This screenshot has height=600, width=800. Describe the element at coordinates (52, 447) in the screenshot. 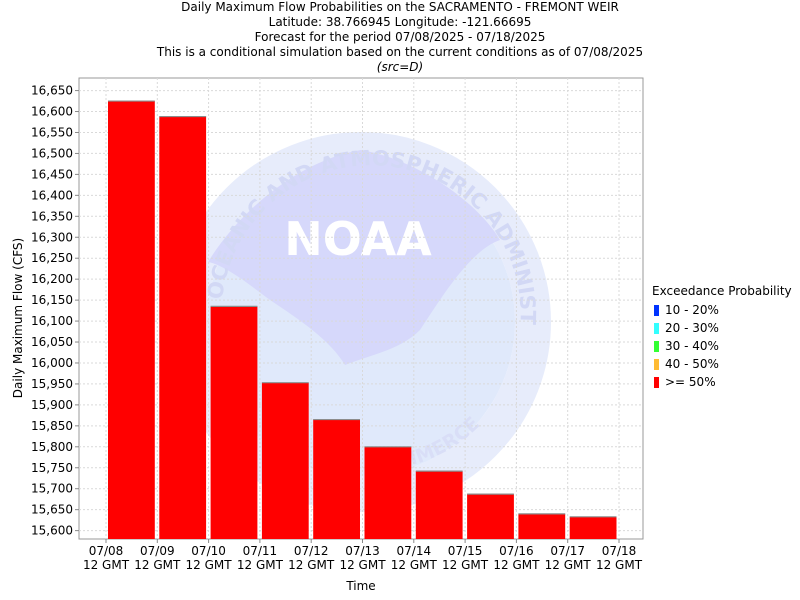

I see `y-tick-label: 15,800` at that location.